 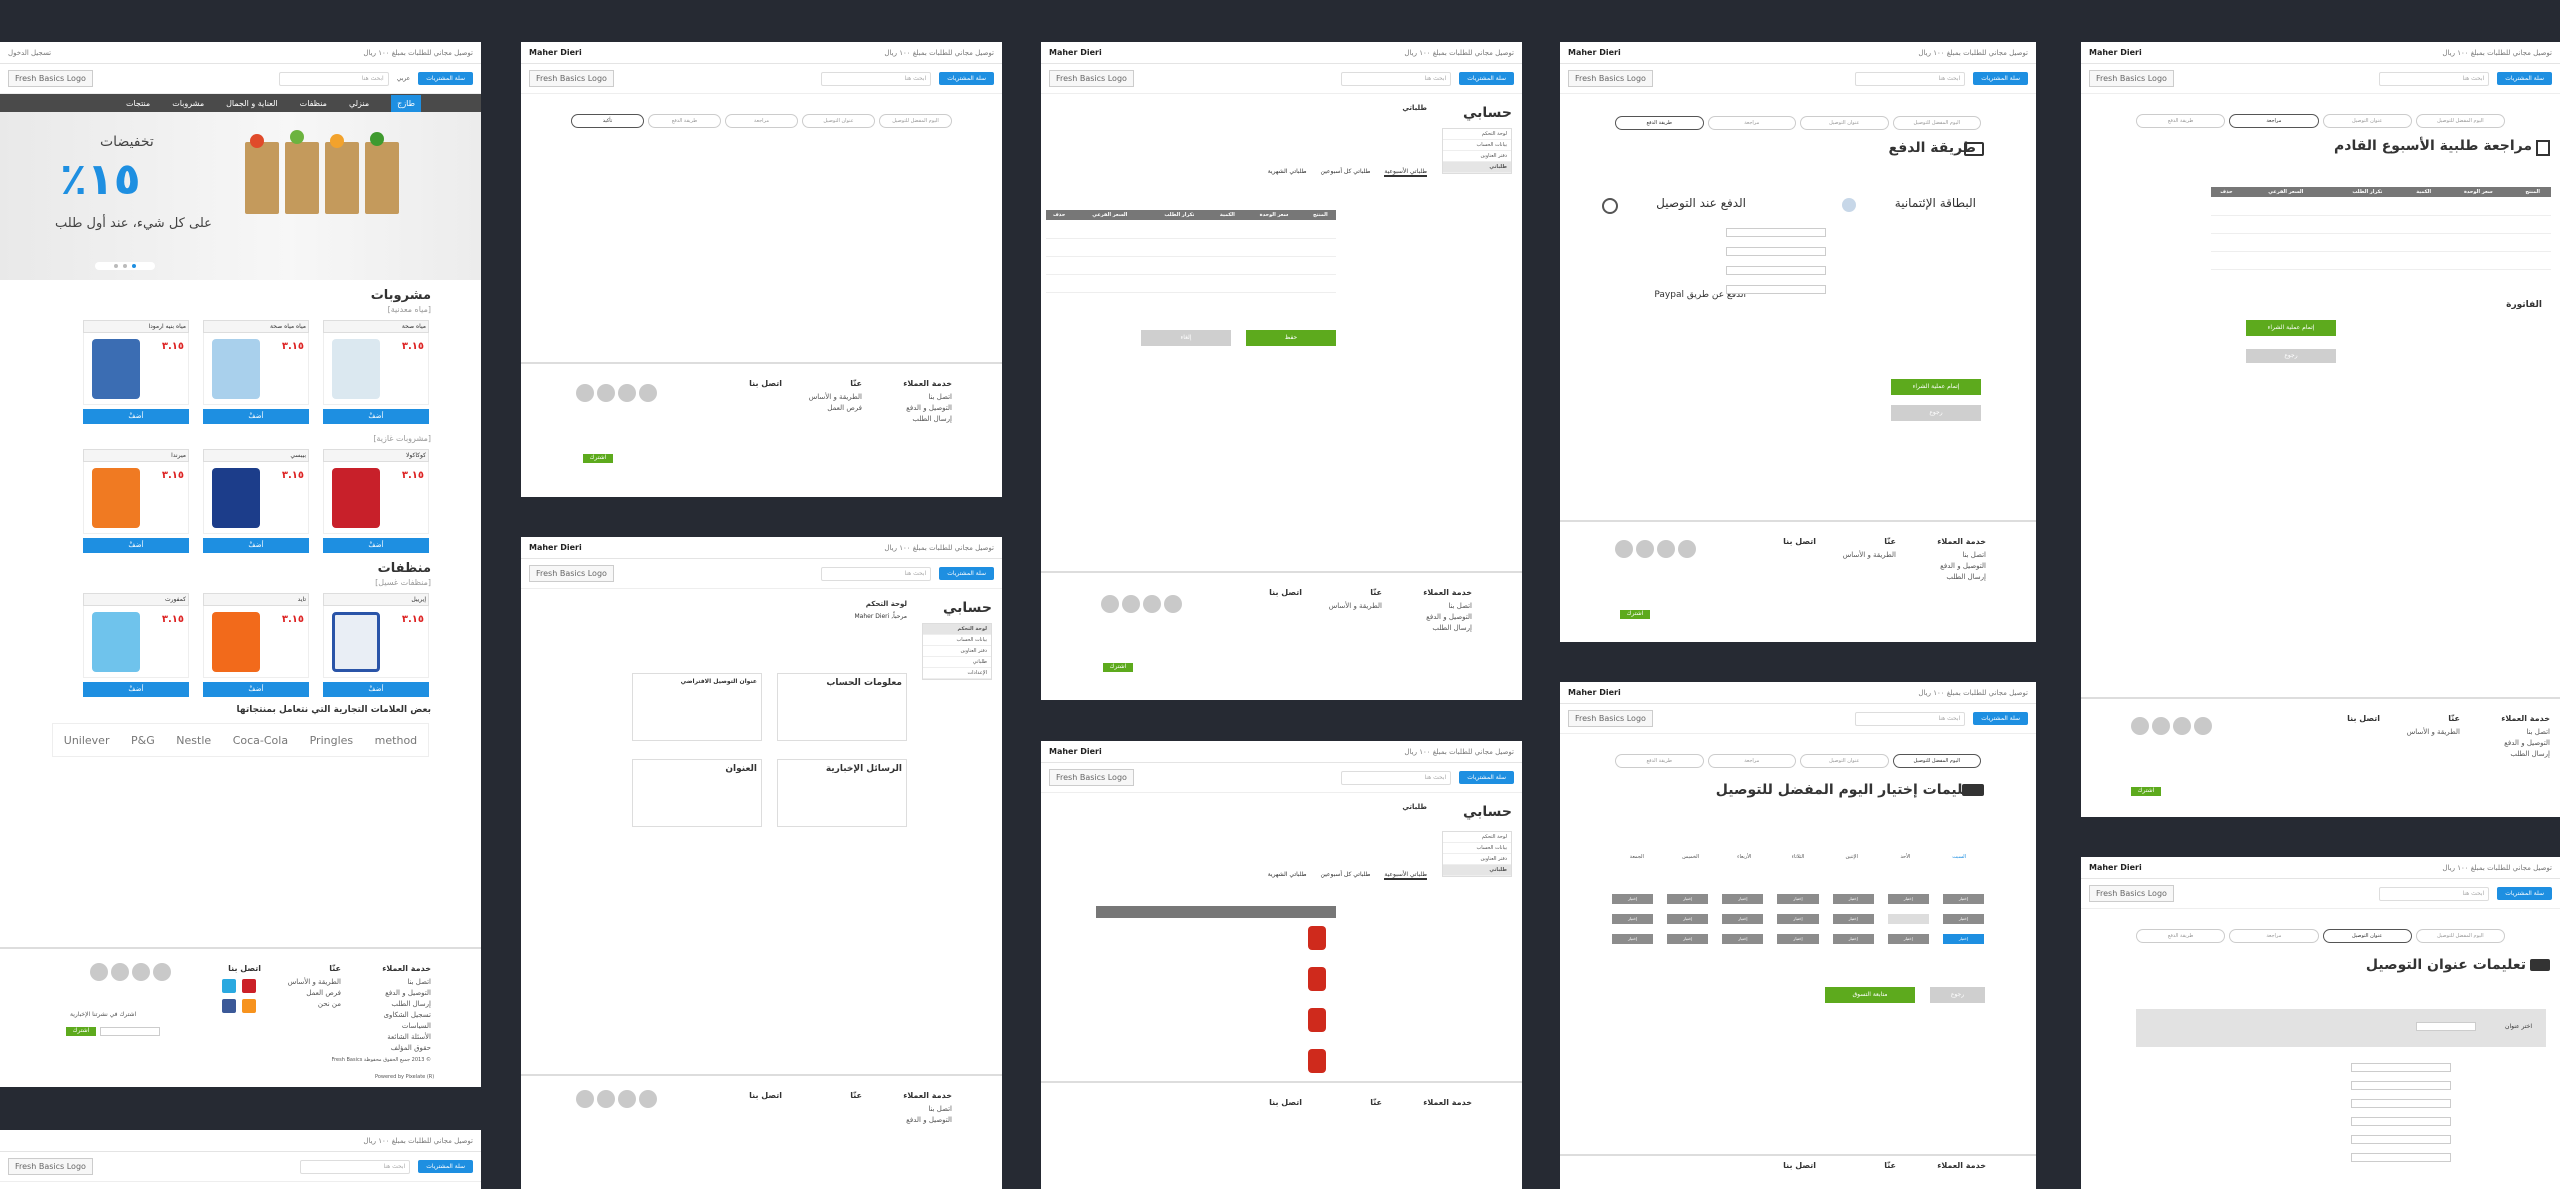 I want to click on product-card: مياه بنيه ارمودا ٣.١٥ أضفْ, so click(x=136, y=372).